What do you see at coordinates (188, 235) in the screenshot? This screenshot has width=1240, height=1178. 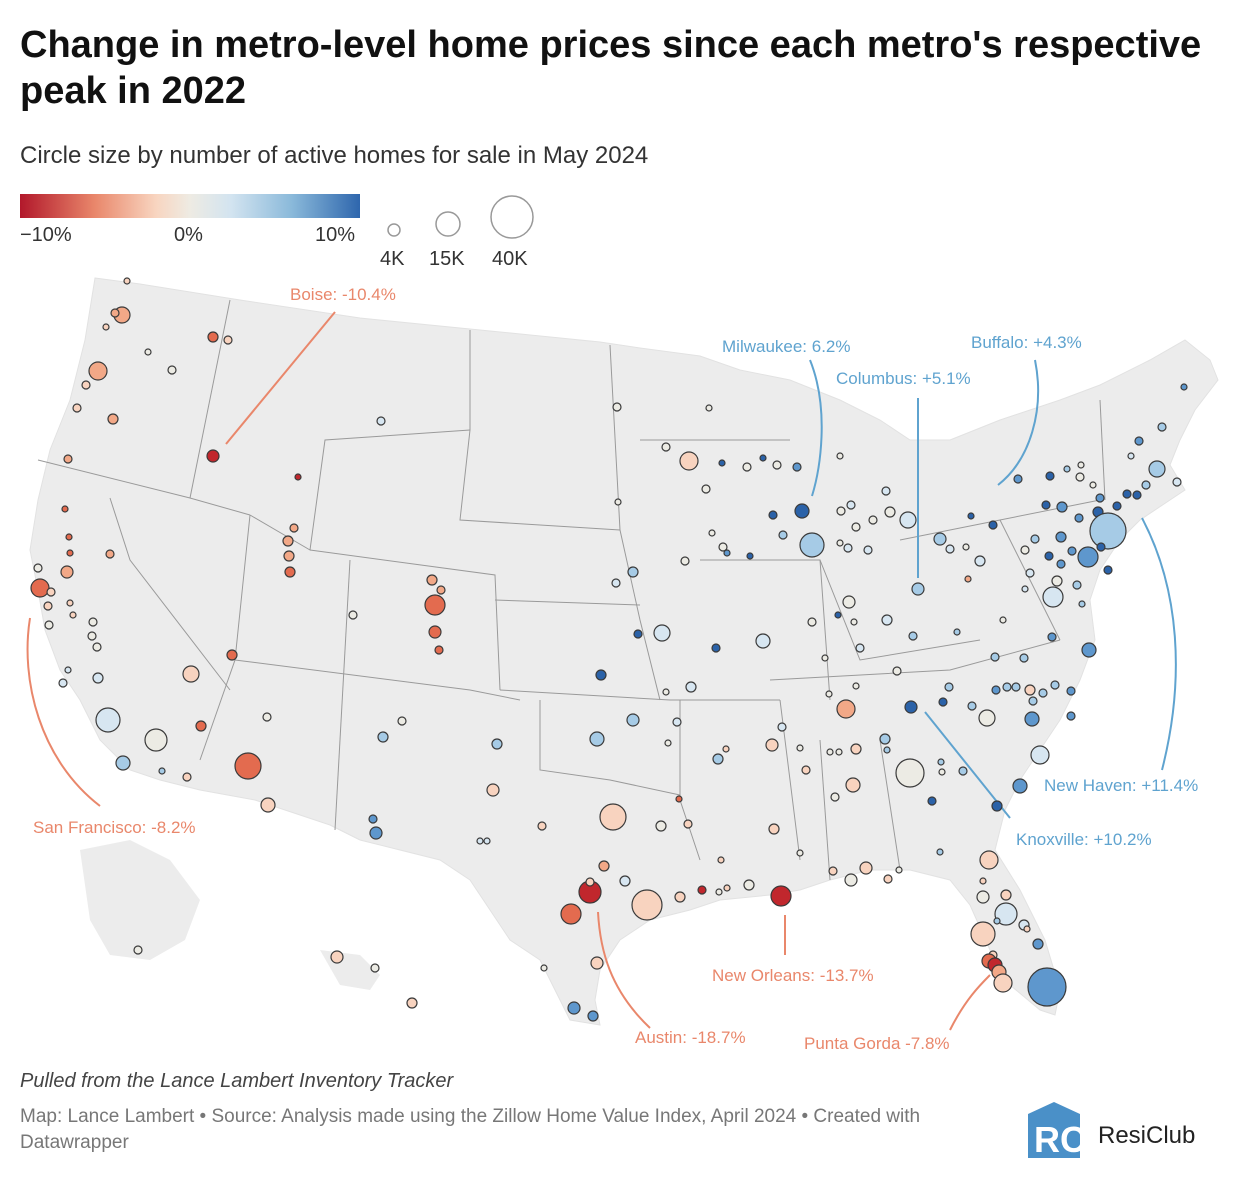 I see `legend-tick-zero: 0%` at bounding box center [188, 235].